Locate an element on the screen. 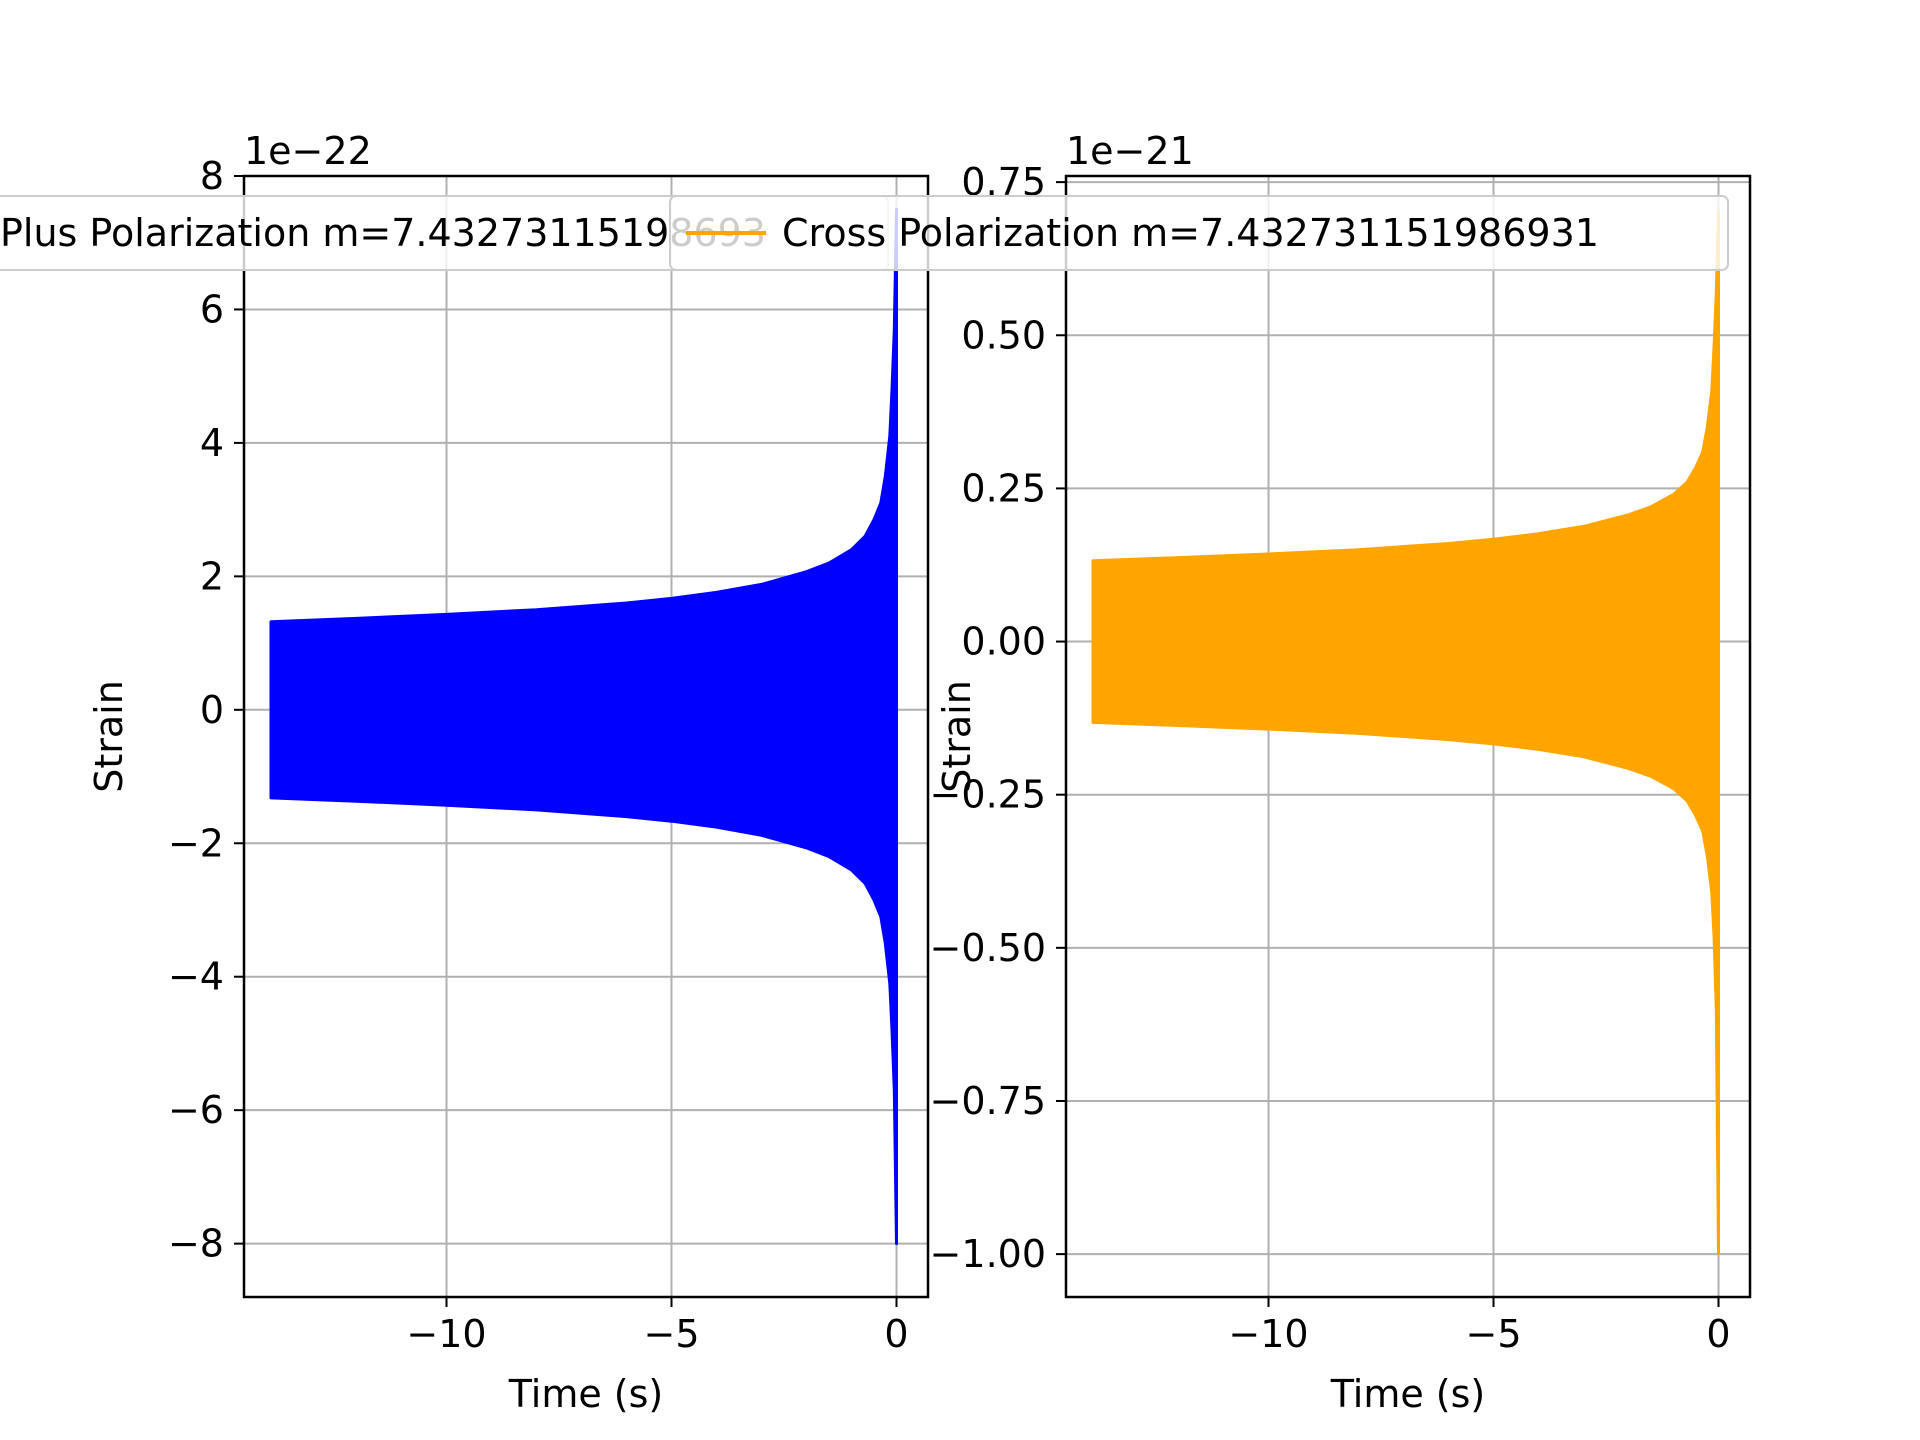 Image resolution: width=1920 pixels, height=1440 pixels. legend-0: Plus Polarization m=7.43273115198693 is located at coordinates (444, 233).